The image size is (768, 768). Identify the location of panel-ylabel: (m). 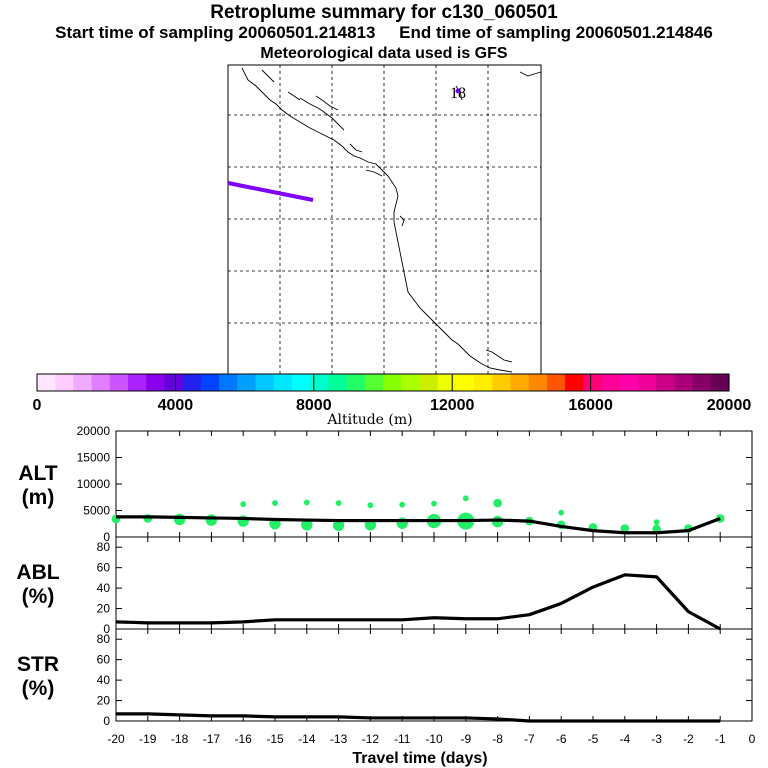
(38, 497).